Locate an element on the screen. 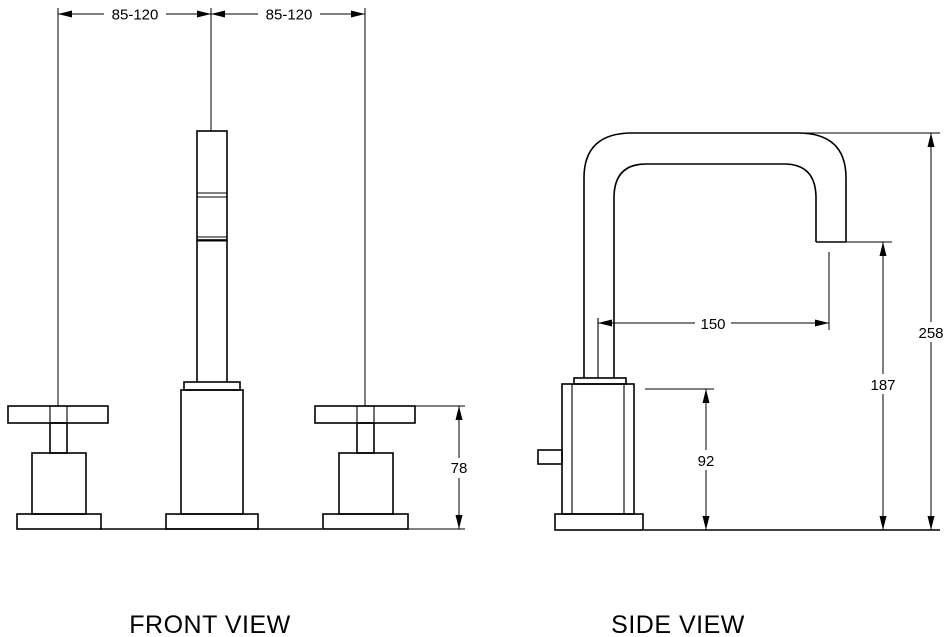  right-handle is located at coordinates (365, 467).